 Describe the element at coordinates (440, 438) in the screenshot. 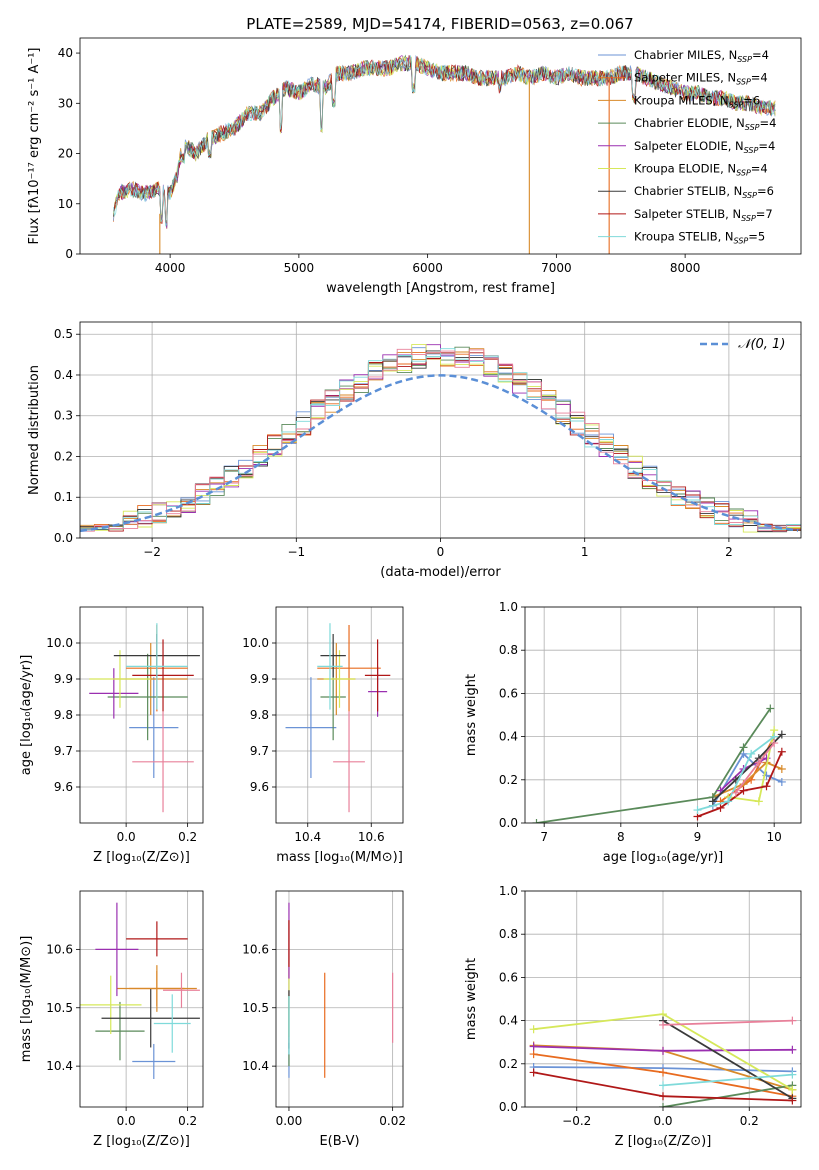

I see `plot-area-residual-hist` at that location.